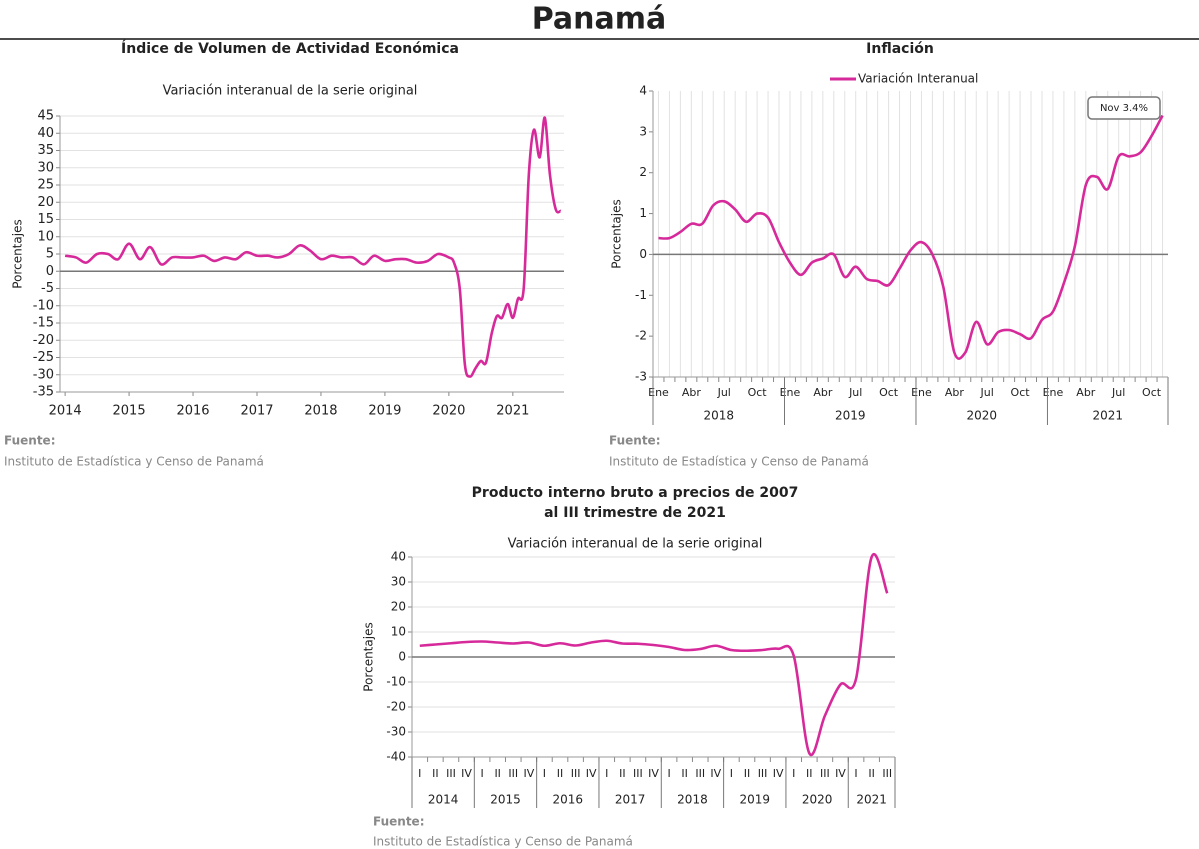 The image size is (1199, 849). I want to click on y-tick-label: 5, so click(50, 254).